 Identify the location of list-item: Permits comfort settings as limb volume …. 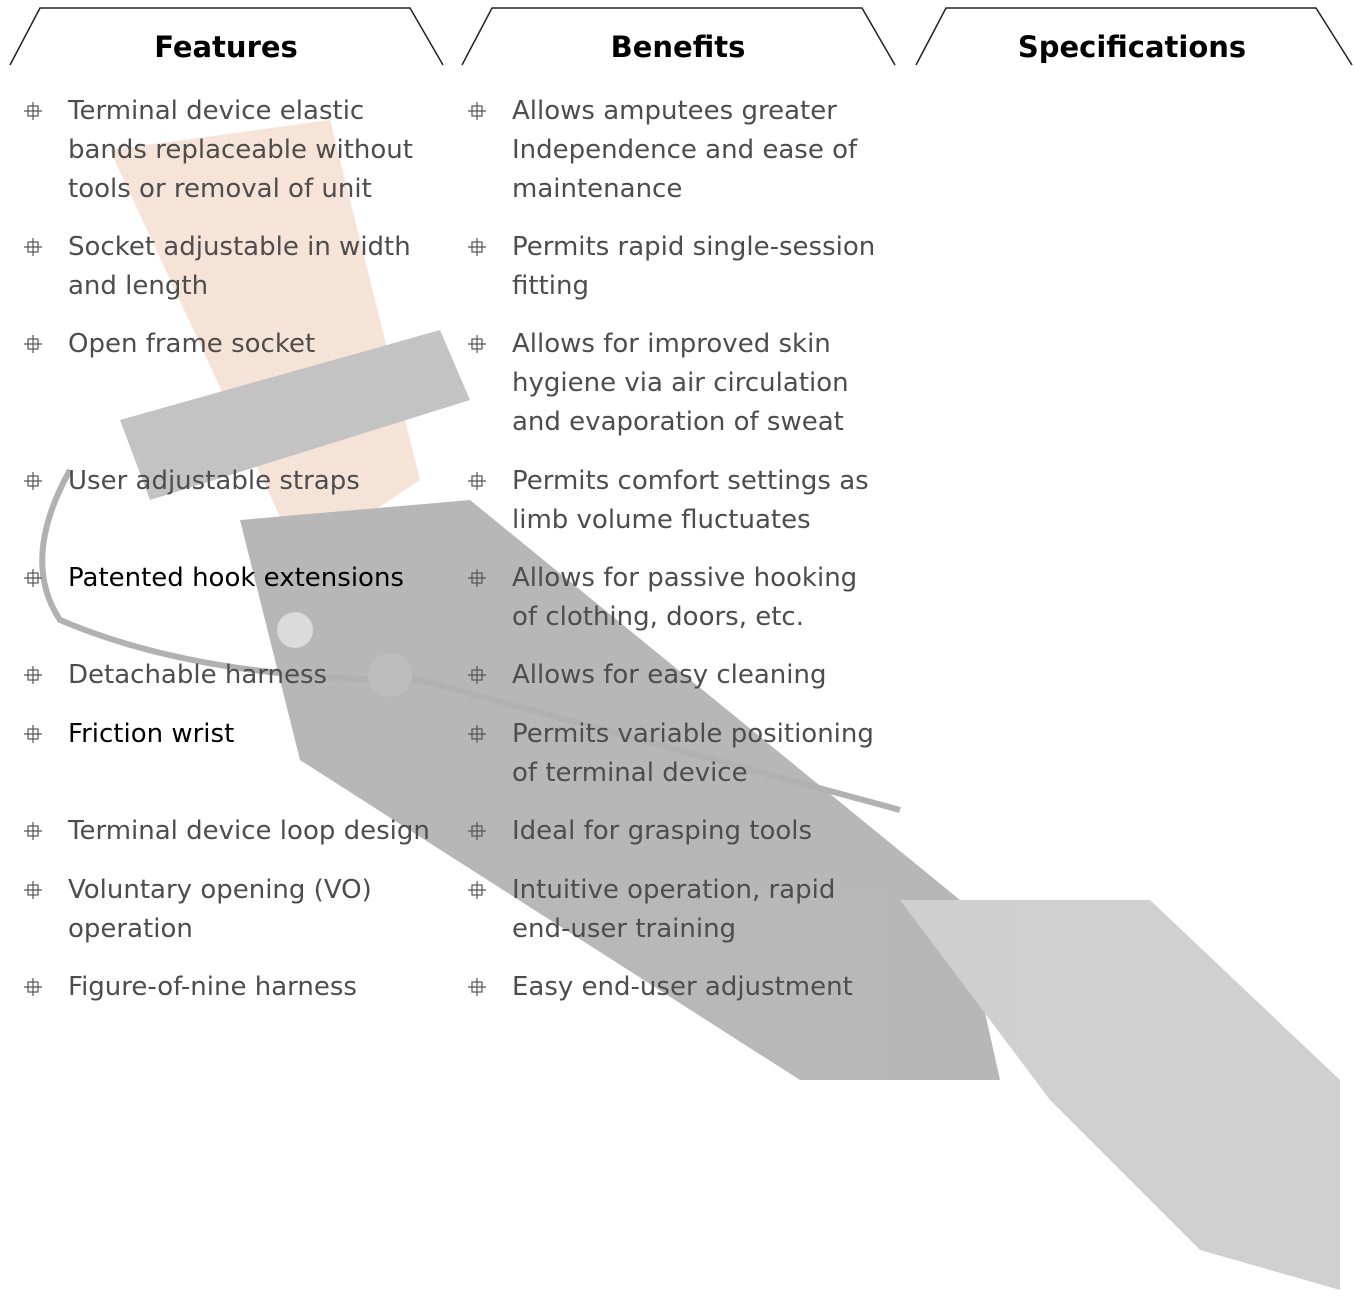
(690, 500).